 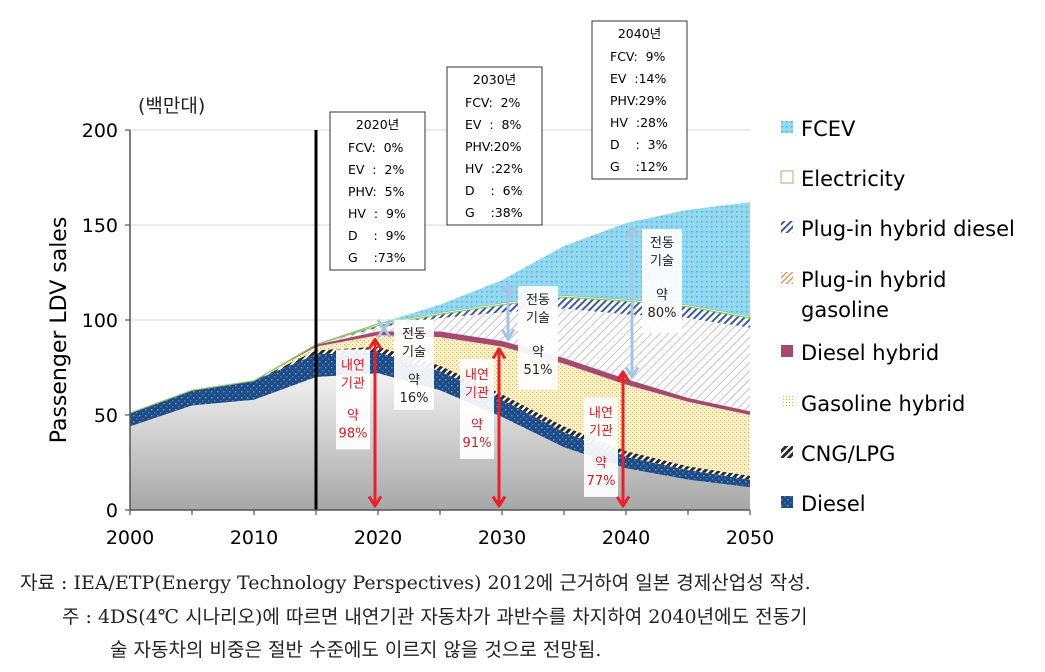 What do you see at coordinates (171, 106) in the screenshot?
I see `unit-label: (백만대)` at bounding box center [171, 106].